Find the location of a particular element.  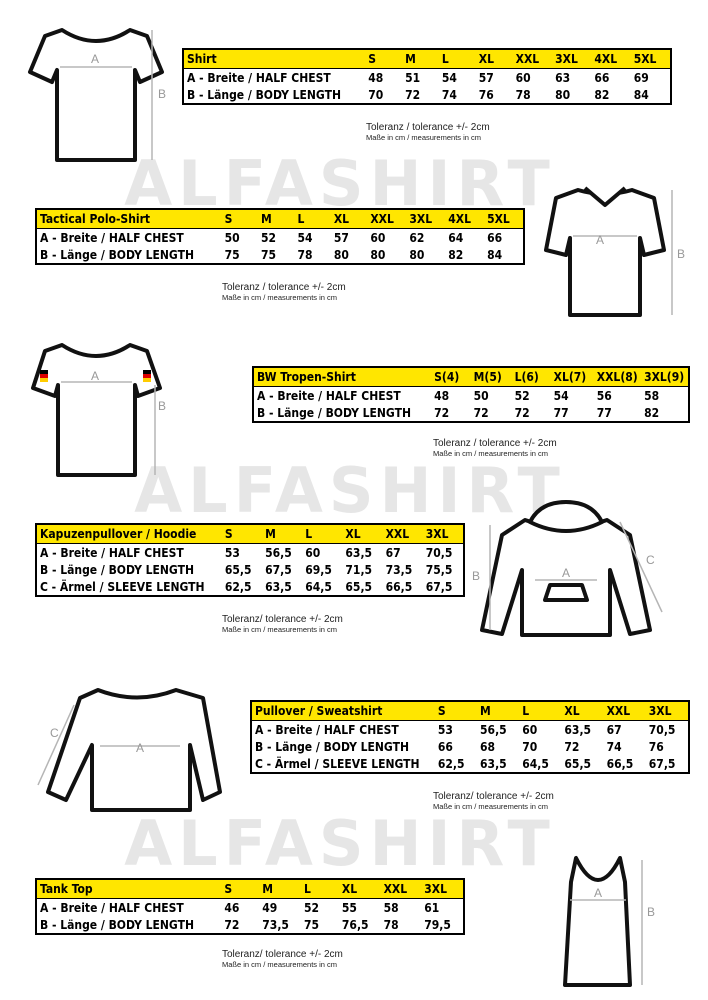

measure-row: B - Länge / BODY LENGTH 70 72 74 76 78 80 82 84 is located at coordinates (427, 95).